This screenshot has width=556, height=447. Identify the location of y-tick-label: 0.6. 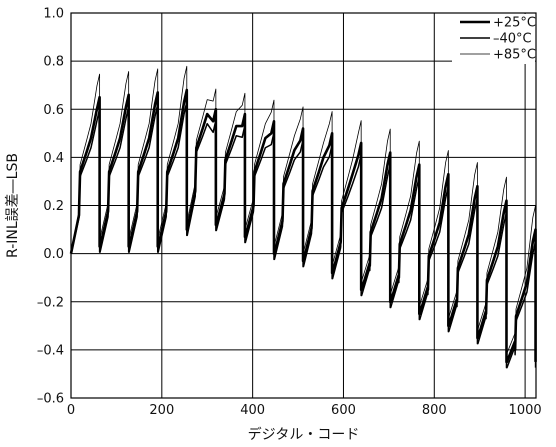
(53, 110).